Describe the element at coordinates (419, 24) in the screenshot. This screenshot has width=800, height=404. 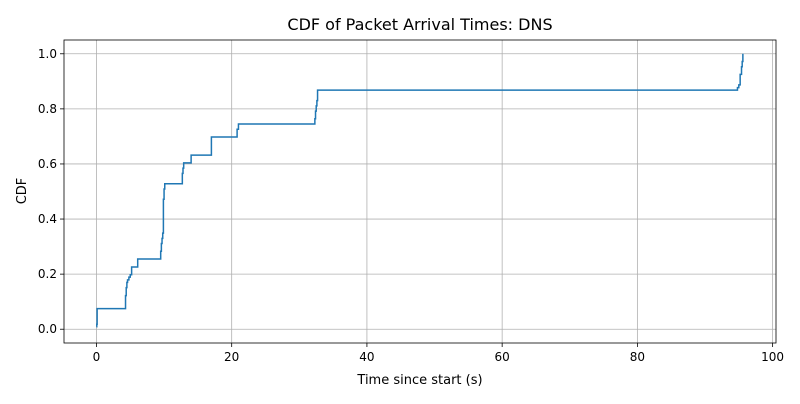
I see `chart-title: CDF of Packet Arrival Times: DNS` at that location.